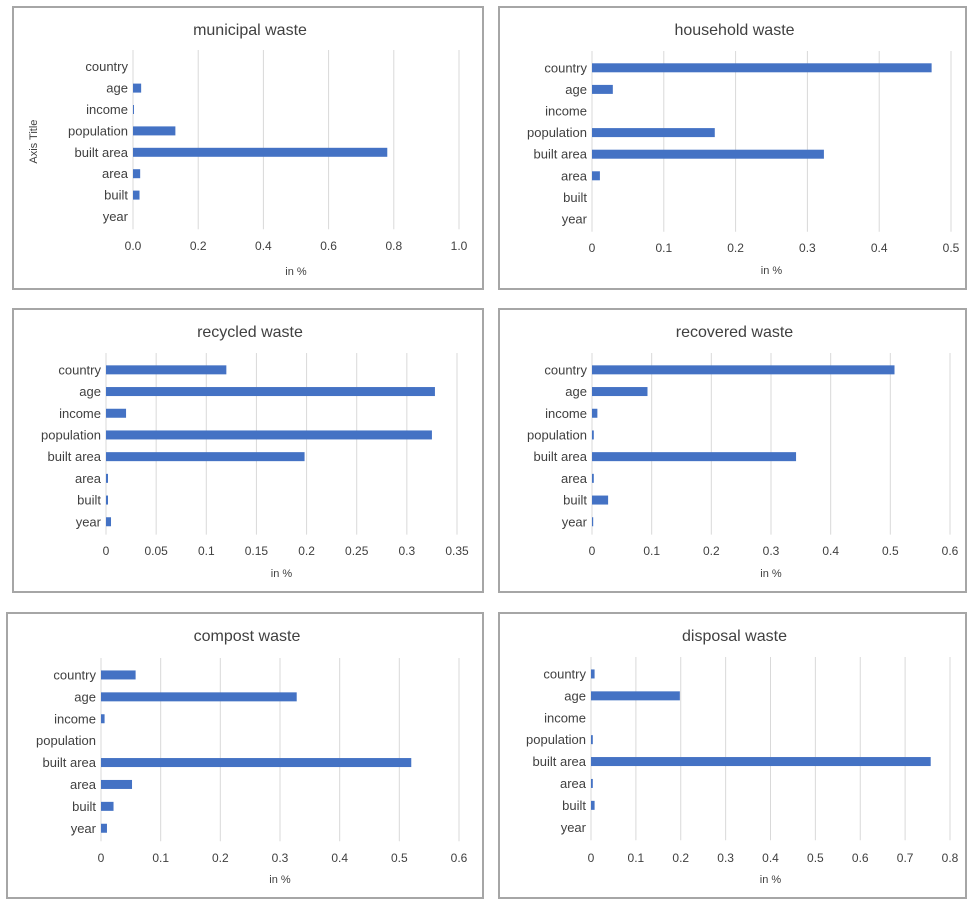 The image size is (976, 904). What do you see at coordinates (393, 246) in the screenshot?
I see `x-tick-label: 0.8` at bounding box center [393, 246].